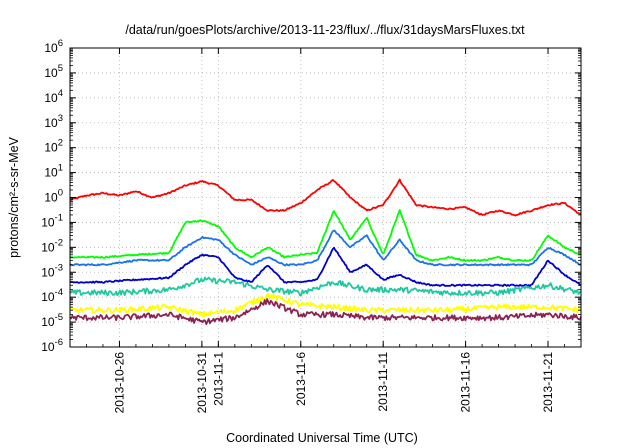  I want to click on y-axis-label: protons/cm²-s-sr-MeV, so click(14, 197).